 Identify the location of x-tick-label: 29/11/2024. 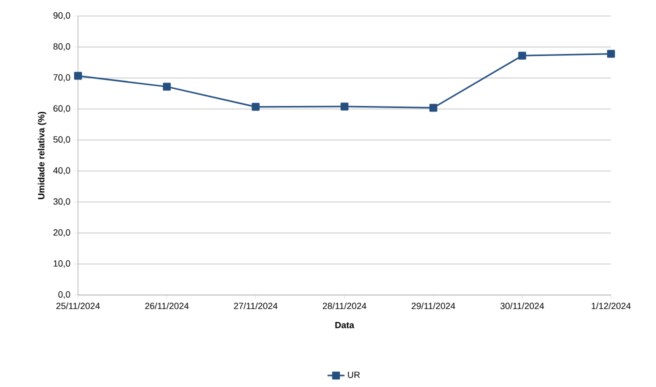
(434, 306).